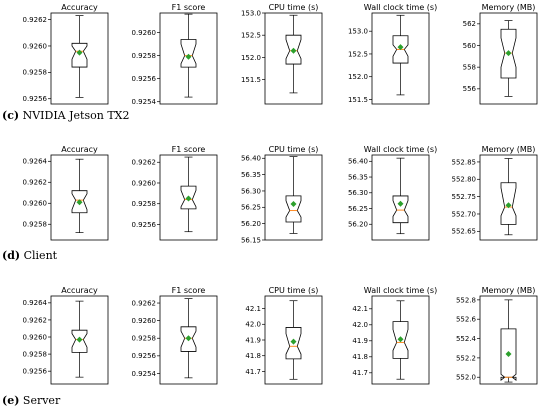 The image size is (550, 413). I want to click on subplot: Accuracy 0.9256 0.9258 0.9260 0.9262, so click(66, 54).